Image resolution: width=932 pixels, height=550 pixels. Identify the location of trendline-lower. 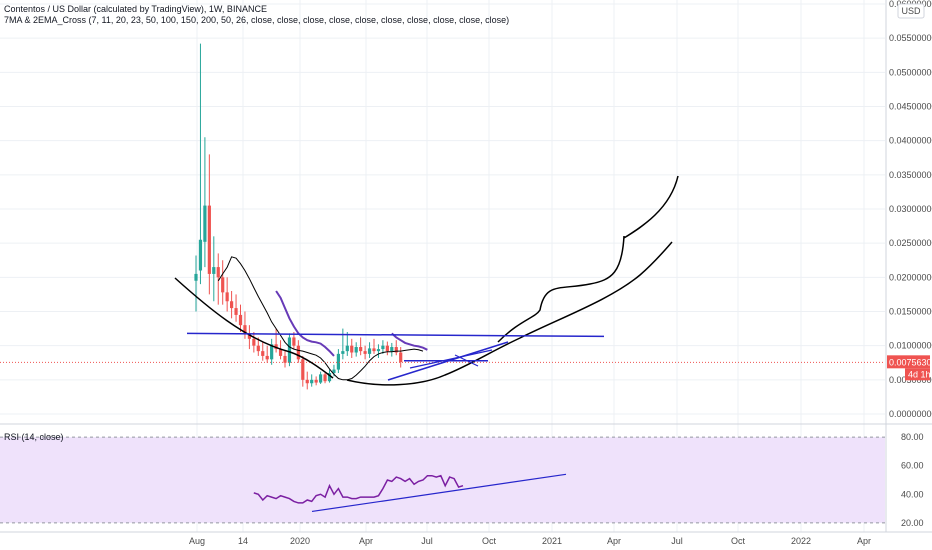
(448, 361).